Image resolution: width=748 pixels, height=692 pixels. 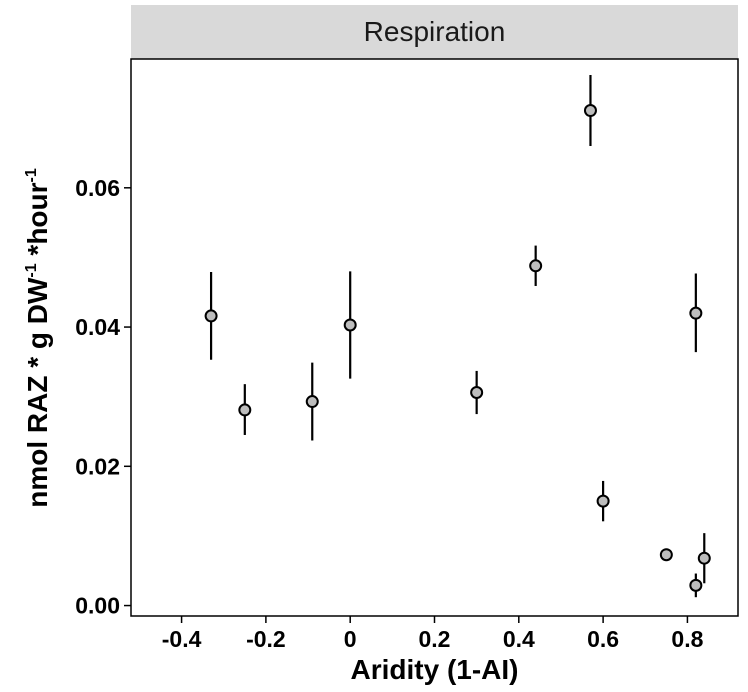 What do you see at coordinates (97, 466) in the screenshot?
I see `y-tick-label: 0.02` at bounding box center [97, 466].